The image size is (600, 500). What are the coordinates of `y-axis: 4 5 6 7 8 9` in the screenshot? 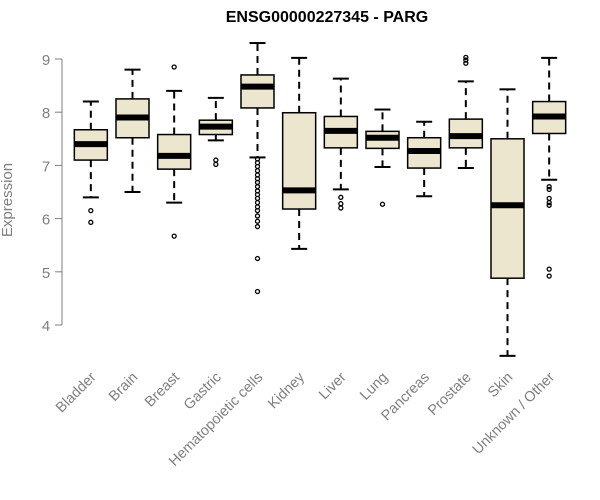 It's located at (52, 193).